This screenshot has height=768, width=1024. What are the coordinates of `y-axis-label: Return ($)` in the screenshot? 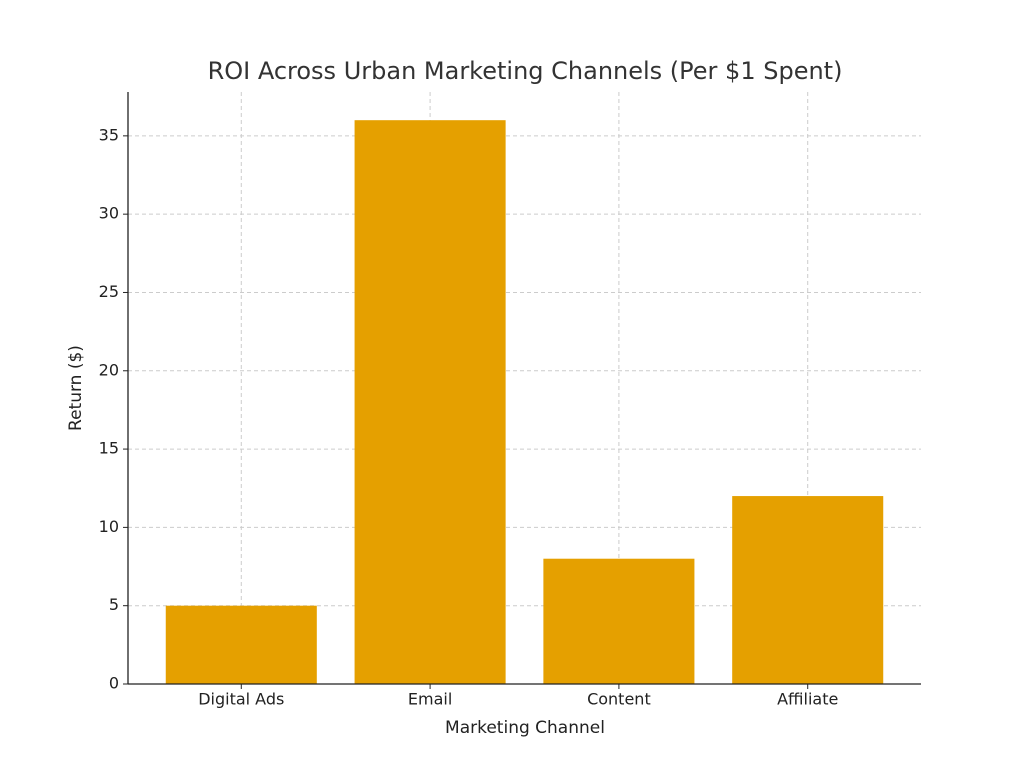 It's located at (76, 388).